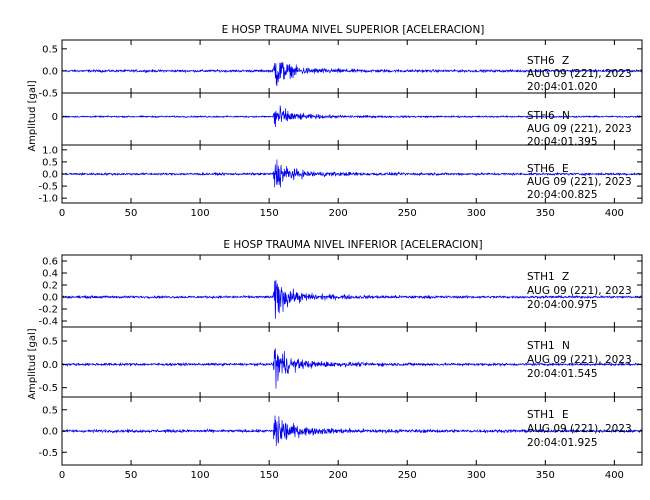 This screenshot has width=650, height=500. Describe the element at coordinates (50, 150) in the screenshot. I see `y-tick-label: 1.0` at that location.